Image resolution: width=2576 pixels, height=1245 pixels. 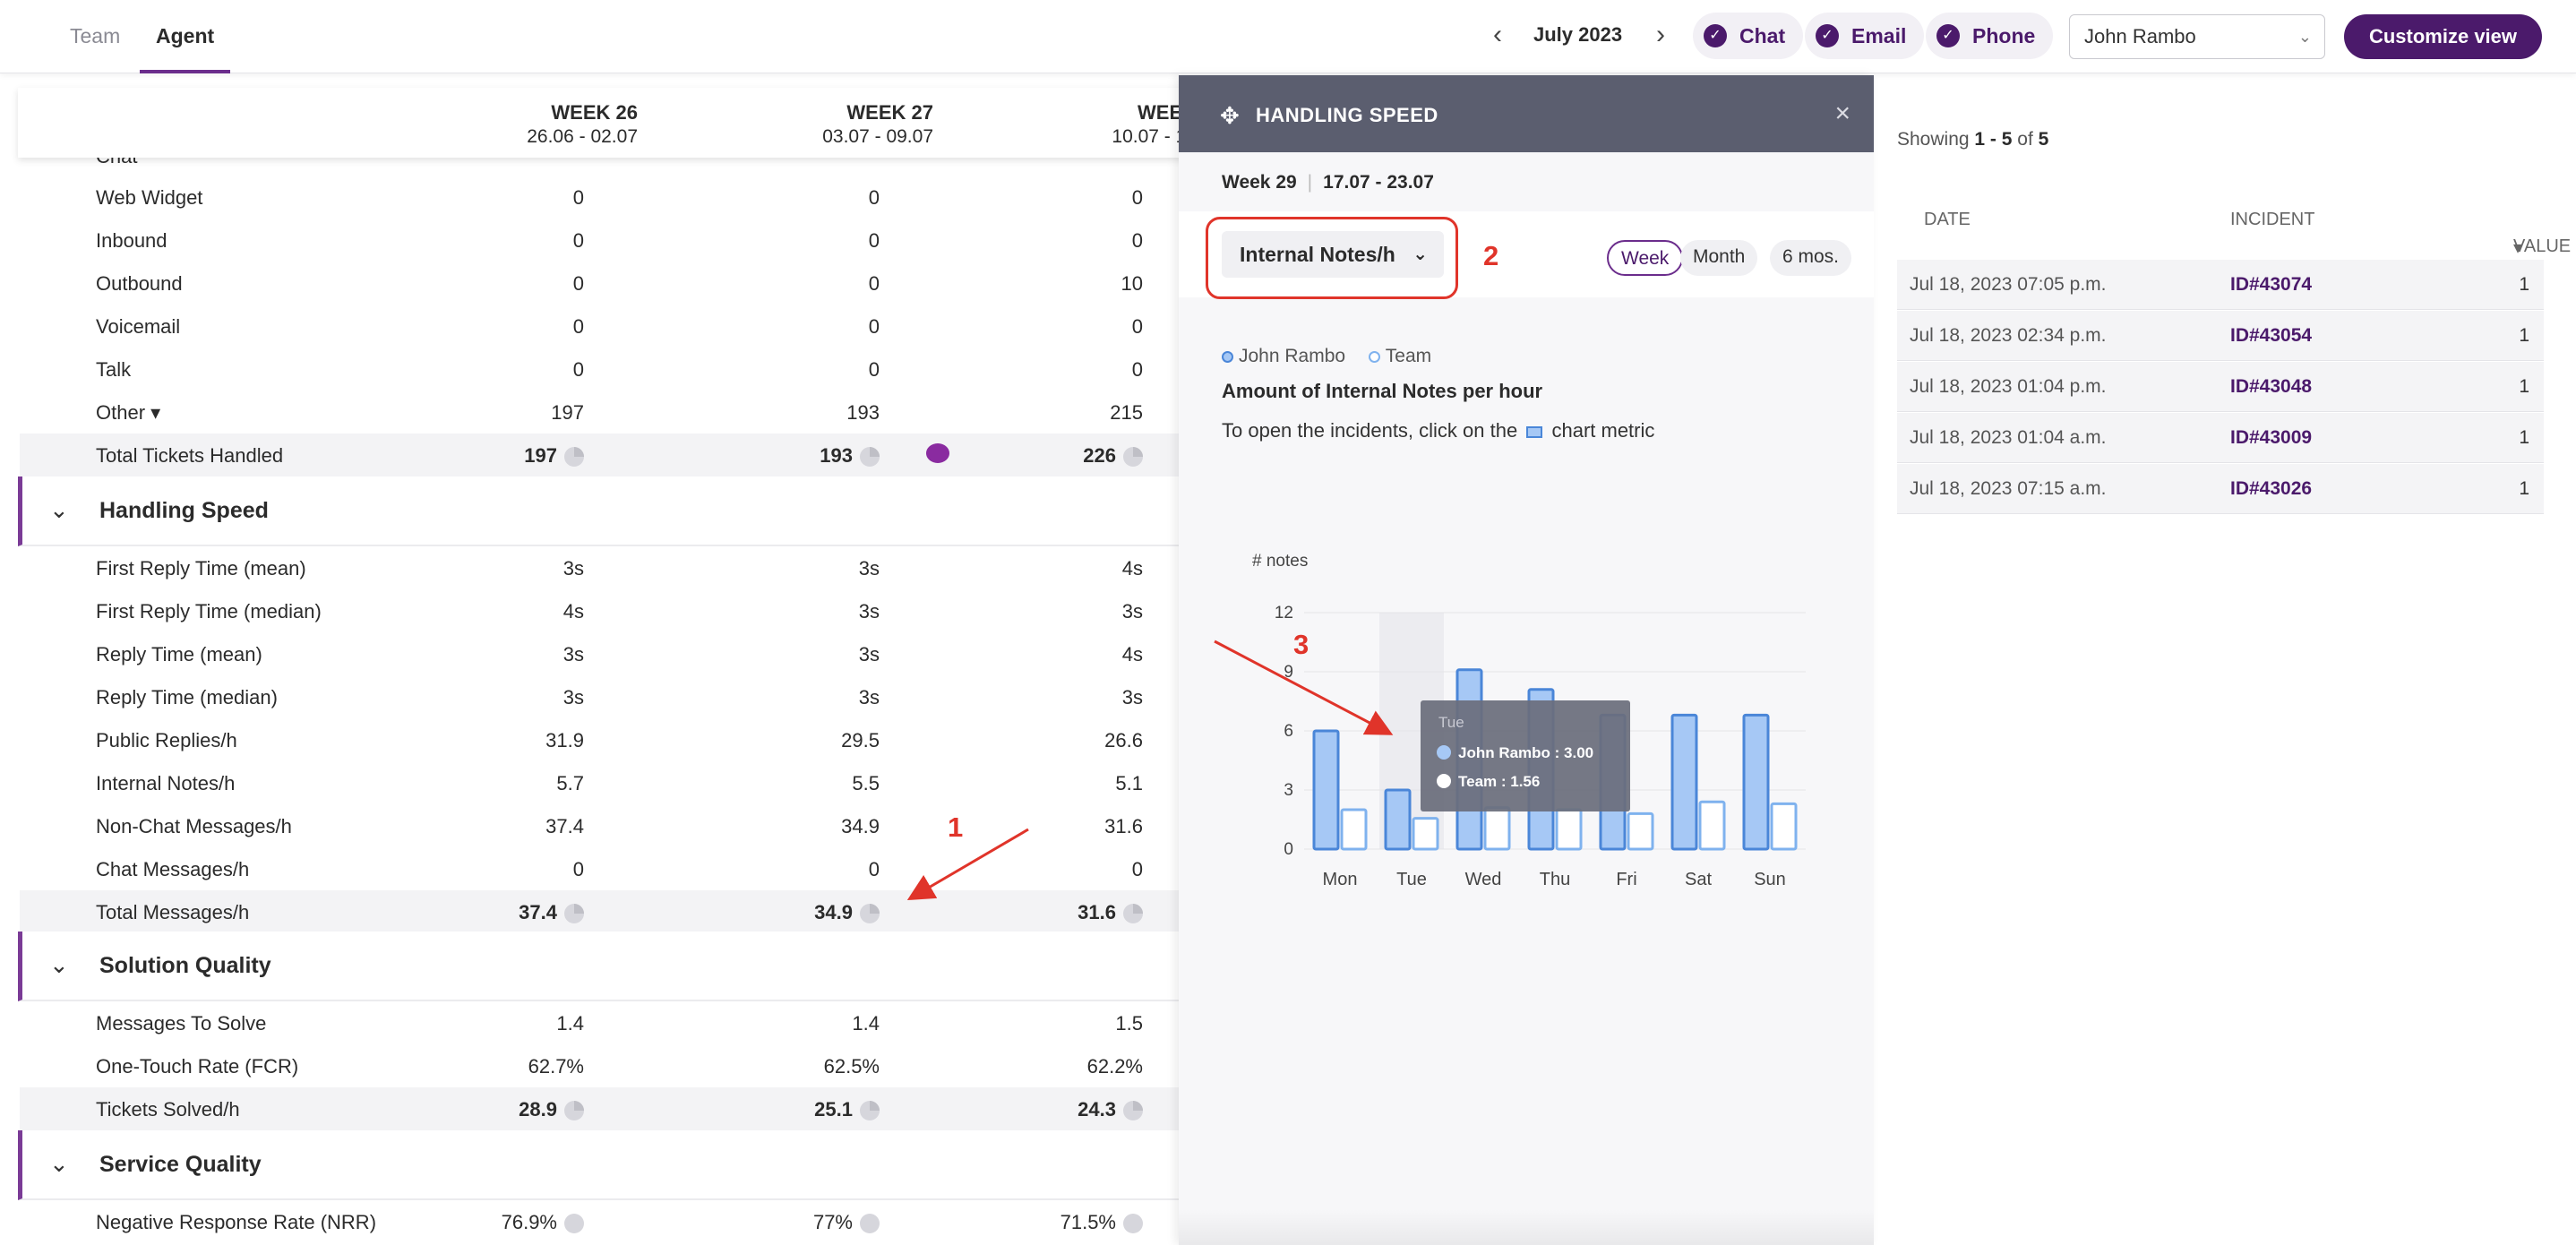 What do you see at coordinates (1525, 752) in the screenshot?
I see `tooltip-john: John Rambo : 3.00` at bounding box center [1525, 752].